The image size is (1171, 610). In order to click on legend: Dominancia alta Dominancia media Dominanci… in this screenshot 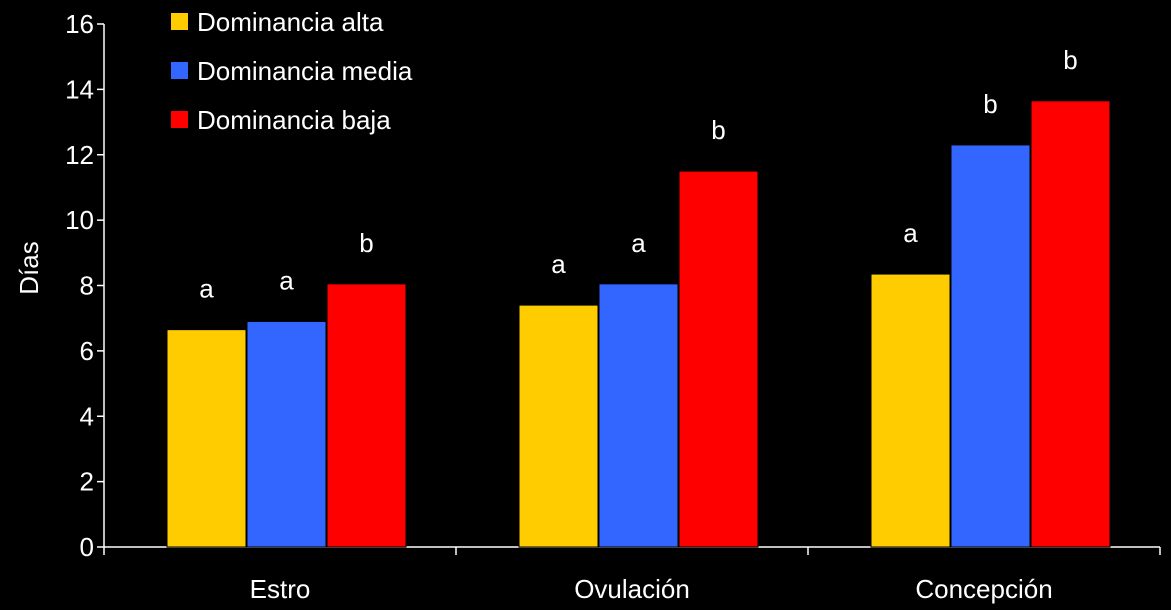, I will do `click(292, 71)`.